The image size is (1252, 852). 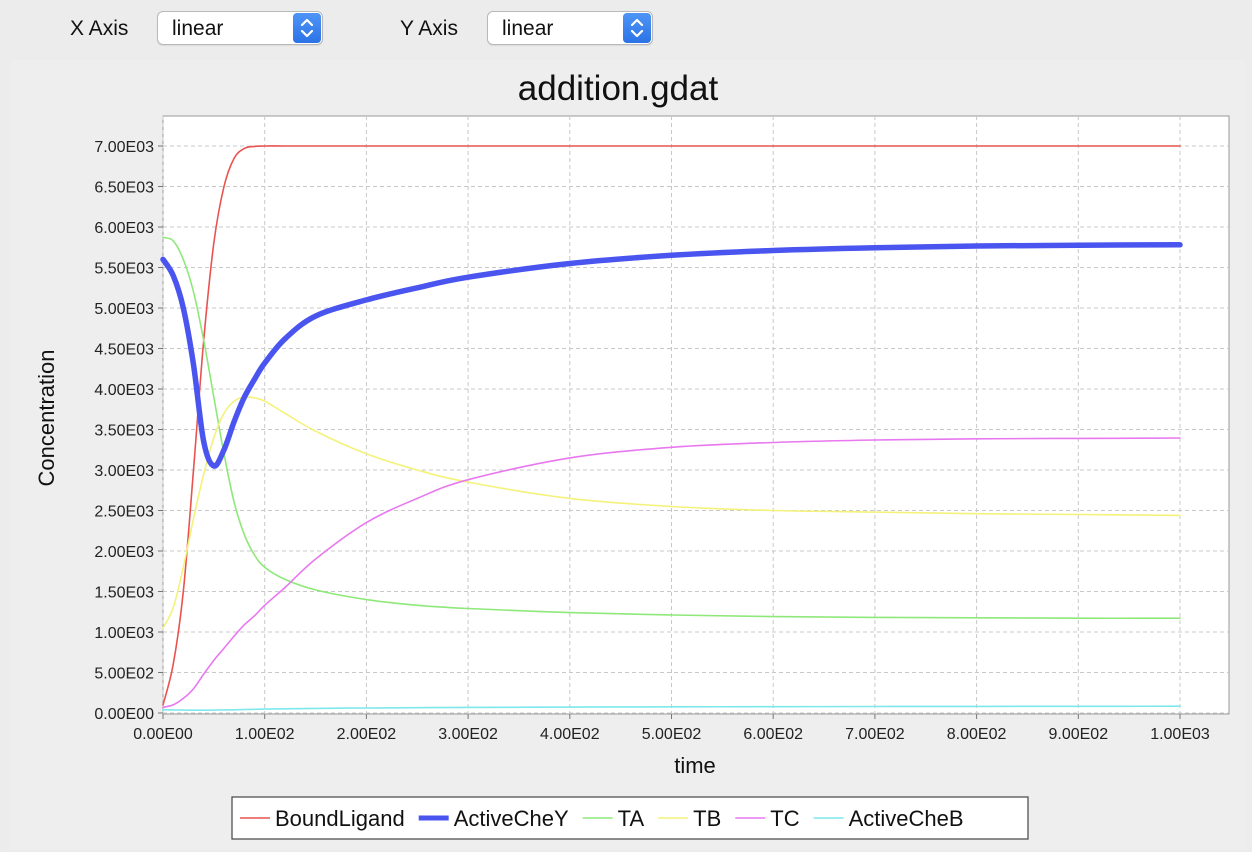 I want to click on legend-box, so click(x=630, y=818).